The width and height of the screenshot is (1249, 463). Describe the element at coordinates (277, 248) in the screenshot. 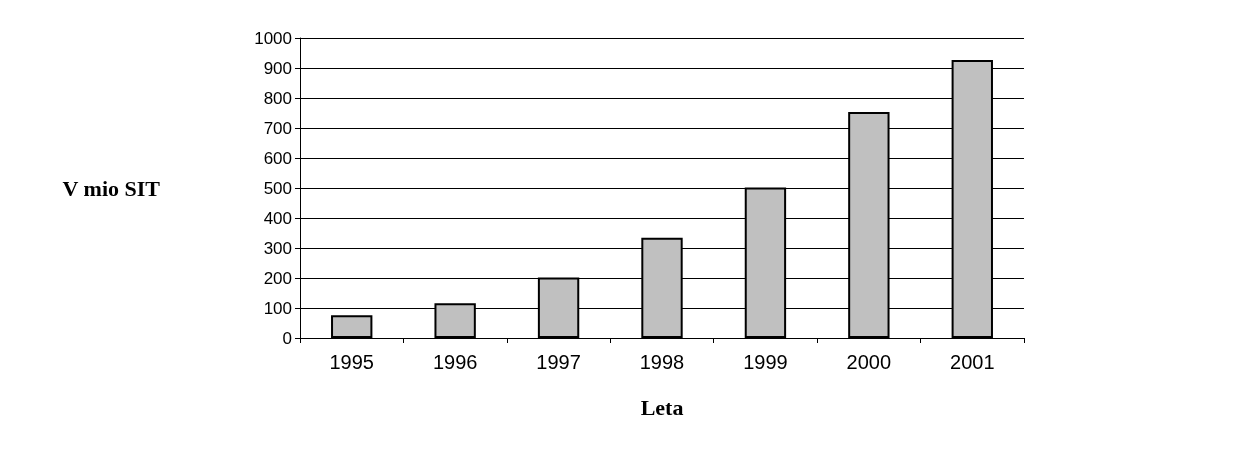

I see `y-tick-label: 300` at that location.